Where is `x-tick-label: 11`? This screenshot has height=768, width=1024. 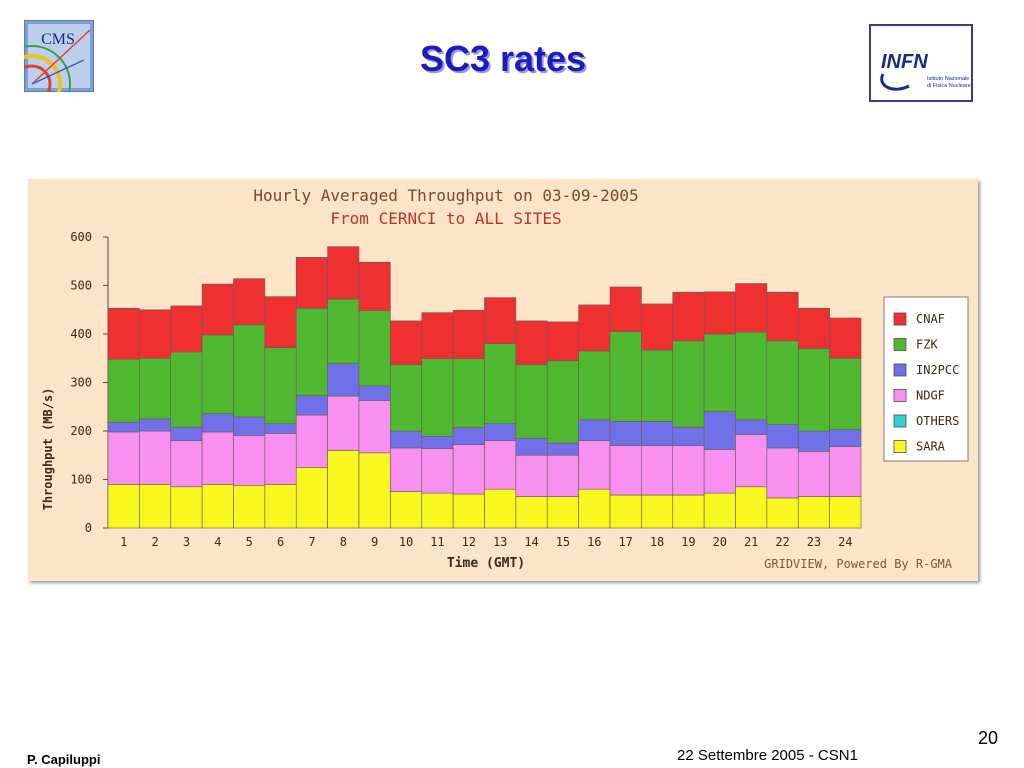
x-tick-label: 11 is located at coordinates (437, 542).